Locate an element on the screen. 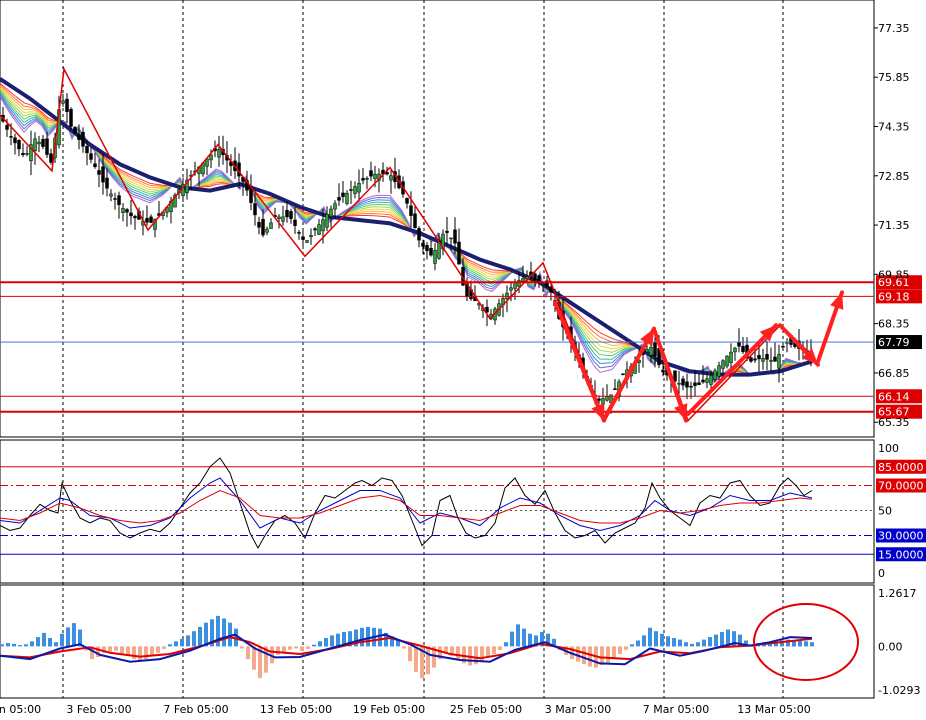 The image size is (926, 720). time-label: 13 Mar 05:00 is located at coordinates (773, 709).